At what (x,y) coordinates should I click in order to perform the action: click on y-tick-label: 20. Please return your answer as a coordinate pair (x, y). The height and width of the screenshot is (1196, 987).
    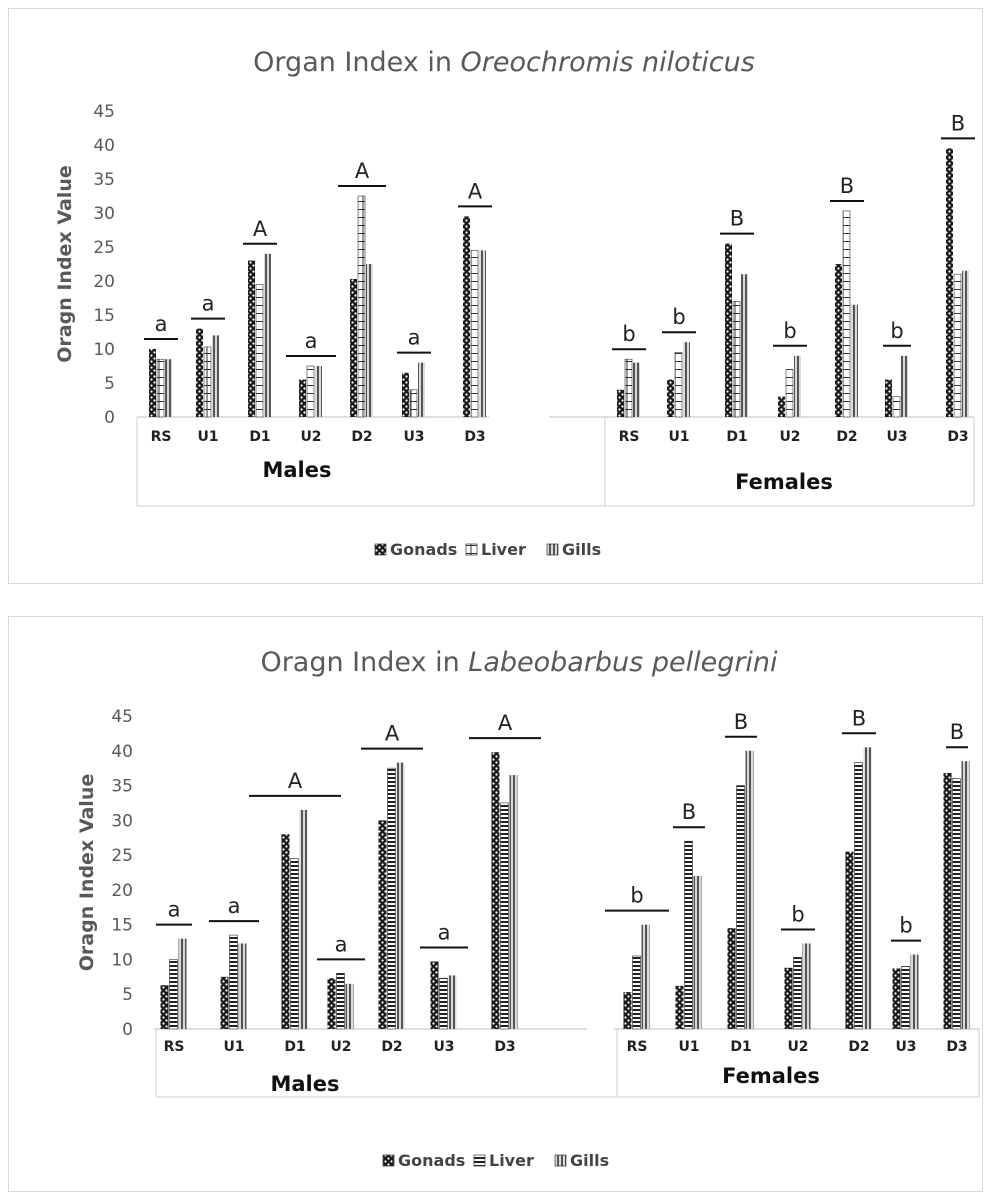
    Looking at the image, I should click on (122, 891).